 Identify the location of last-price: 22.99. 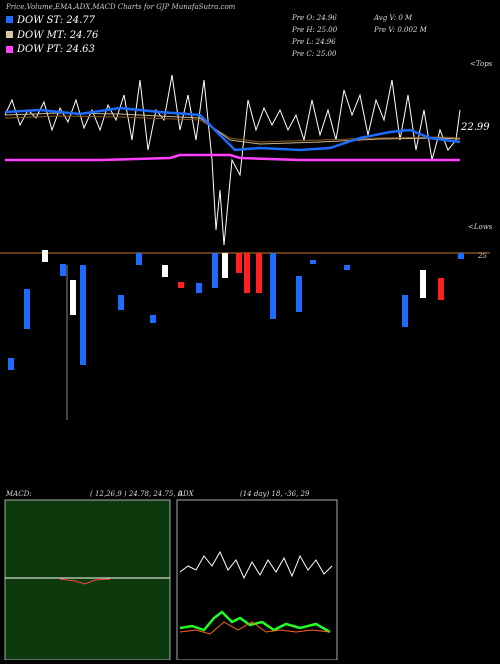
(475, 127).